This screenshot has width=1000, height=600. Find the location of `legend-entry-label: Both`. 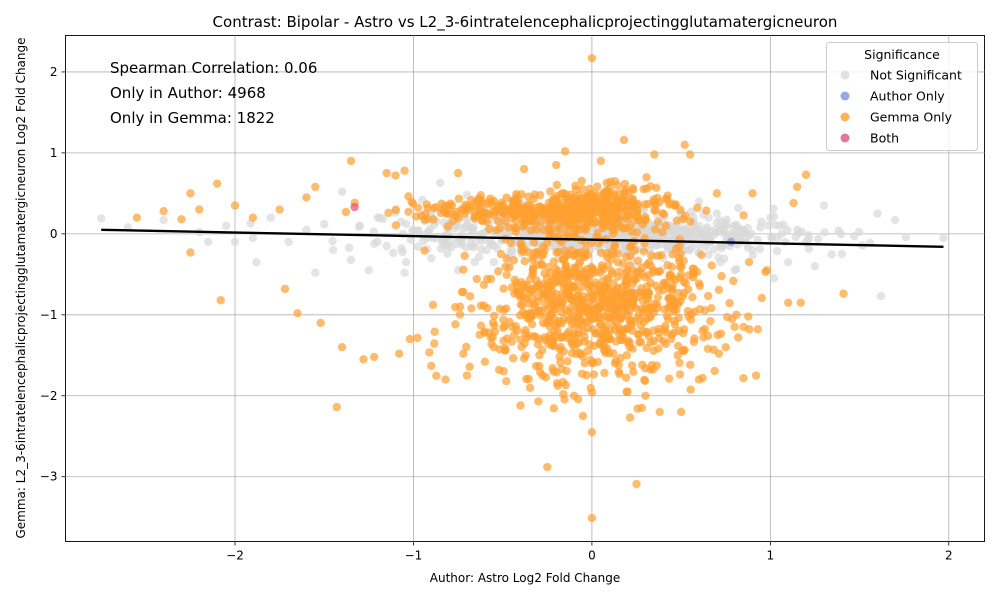

legend-entry-label: Both is located at coordinates (884, 138).